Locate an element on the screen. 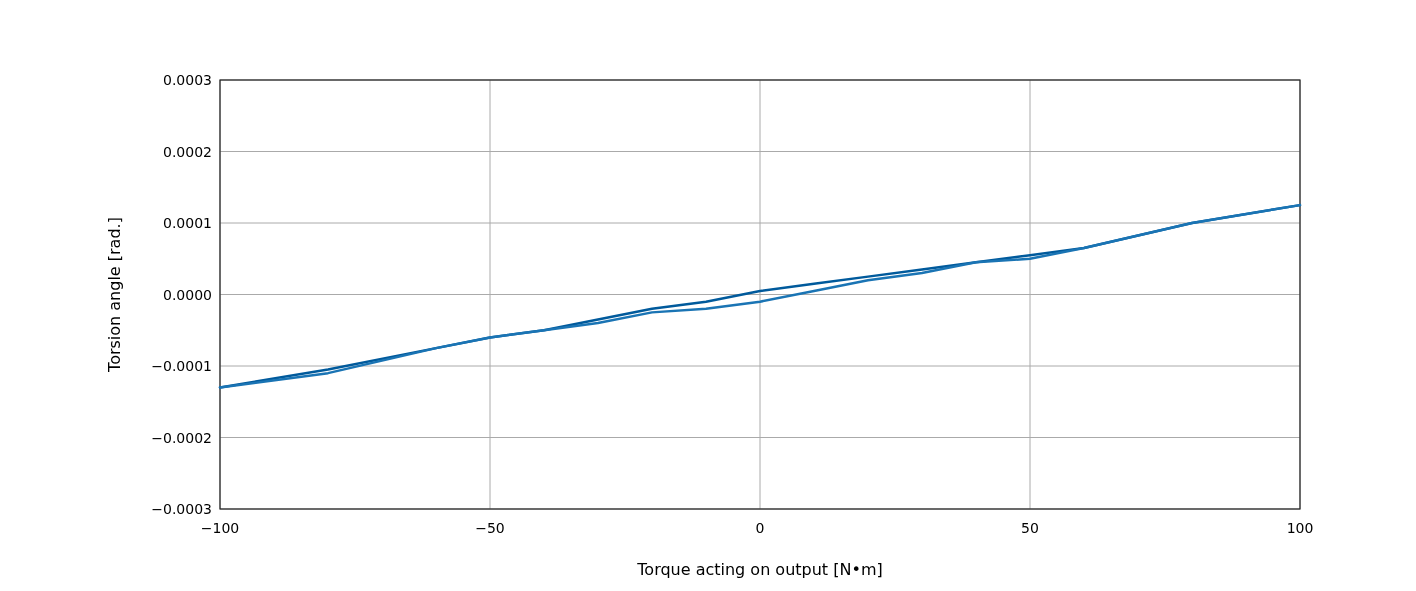 This screenshot has height=591, width=1416. x-tick-label: −100 is located at coordinates (220, 528).